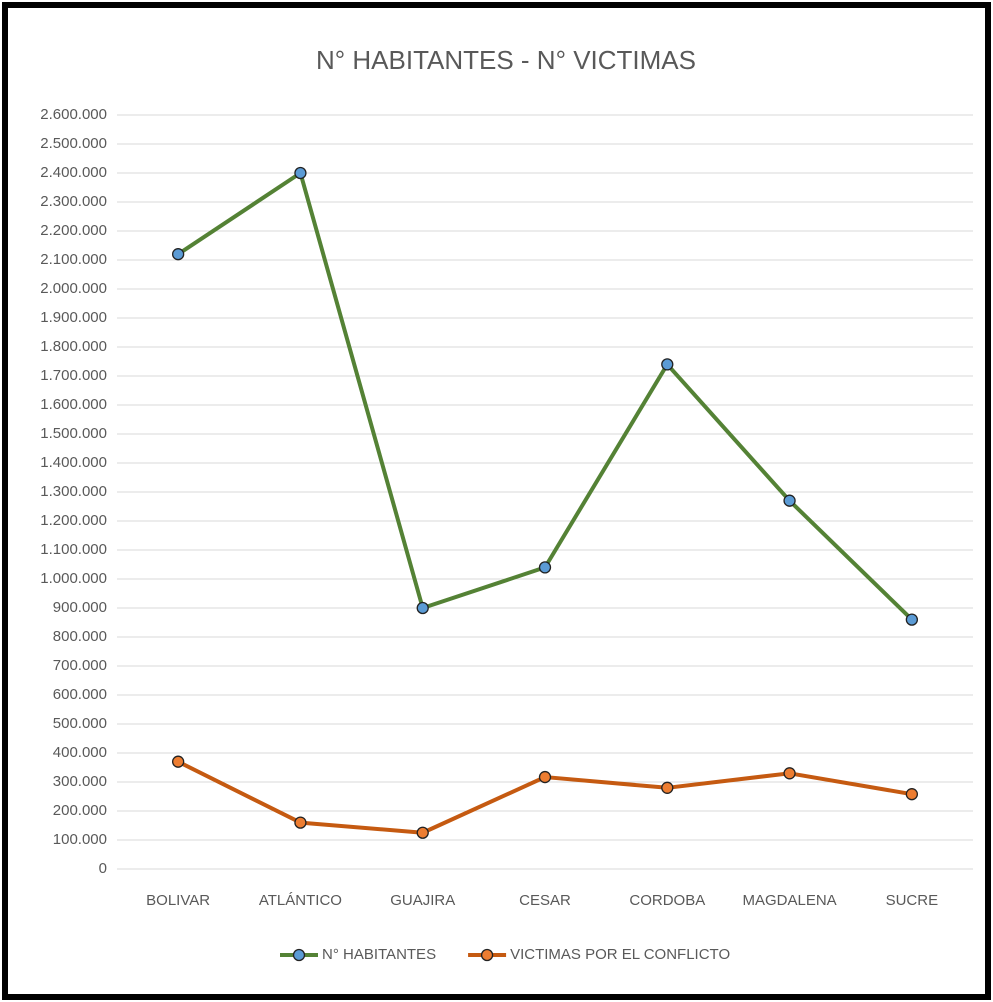 The image size is (993, 1002). What do you see at coordinates (80, 810) in the screenshot?
I see `y-tick-label: 200.000` at bounding box center [80, 810].